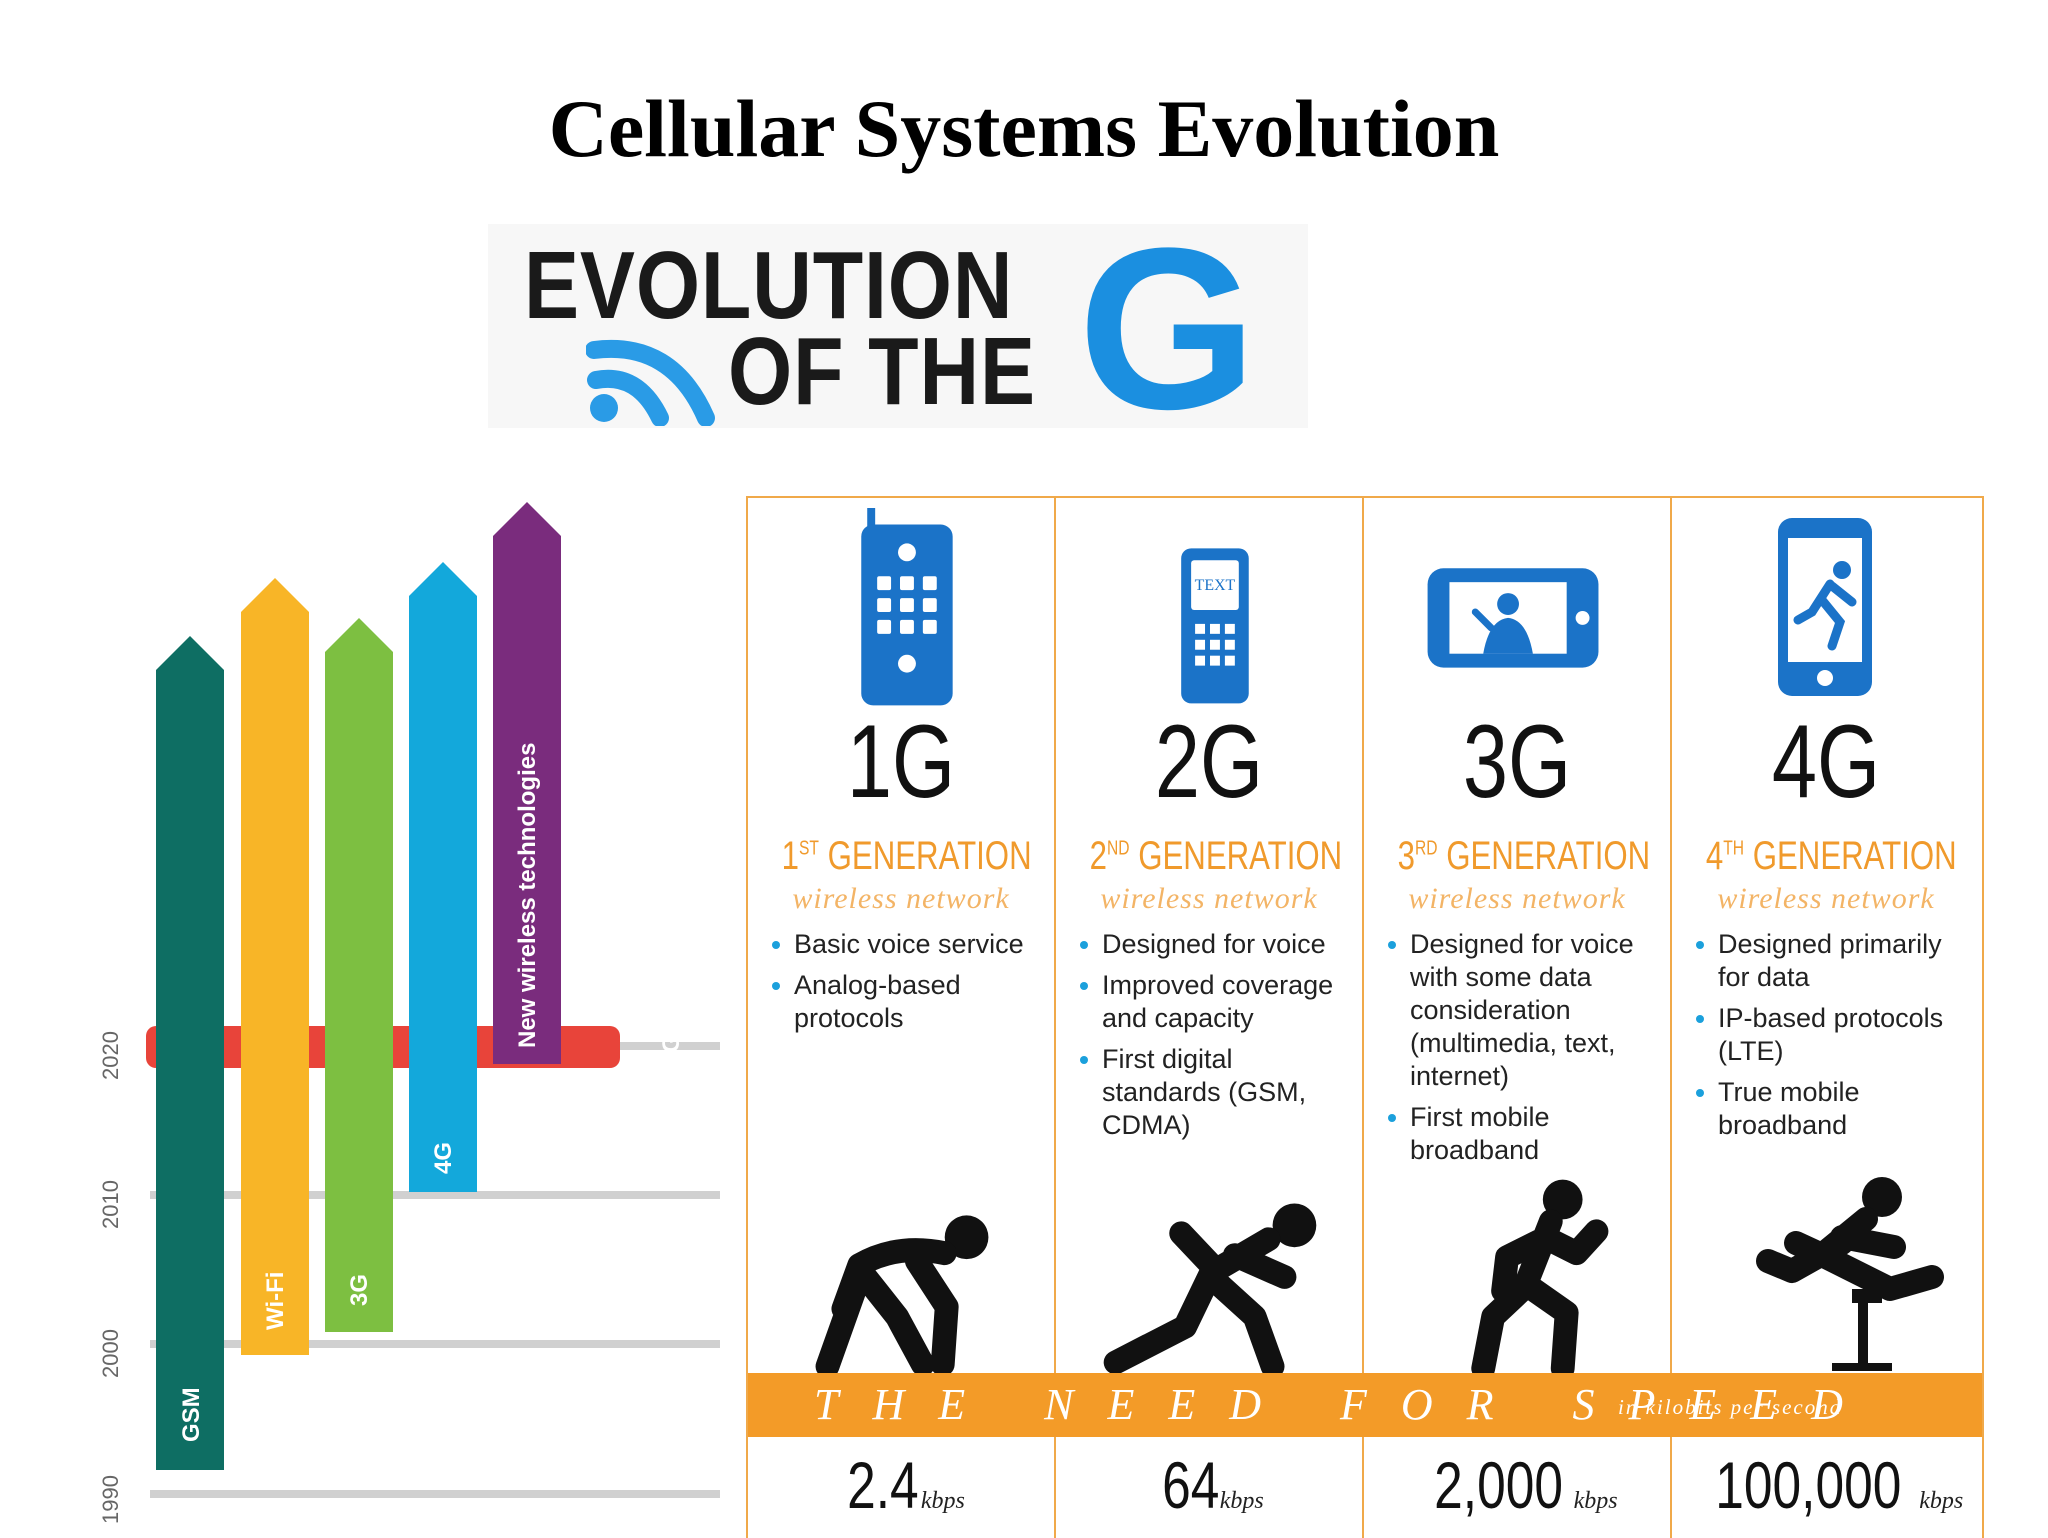 The width and height of the screenshot is (2048, 1538). I want to click on bullet-item: First mobile broadband, so click(1524, 1134).